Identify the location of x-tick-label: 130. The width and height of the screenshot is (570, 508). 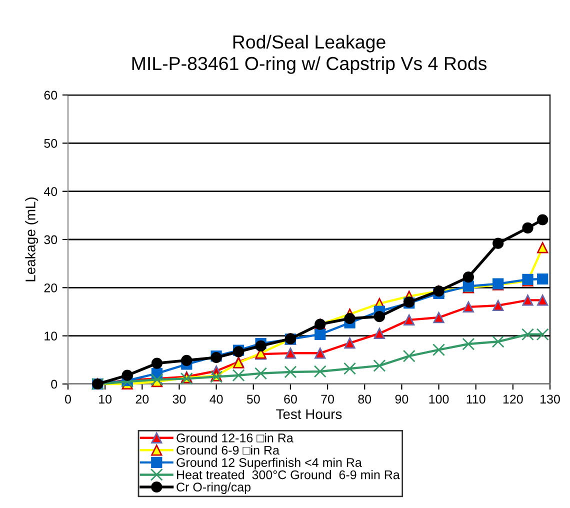
(550, 399).